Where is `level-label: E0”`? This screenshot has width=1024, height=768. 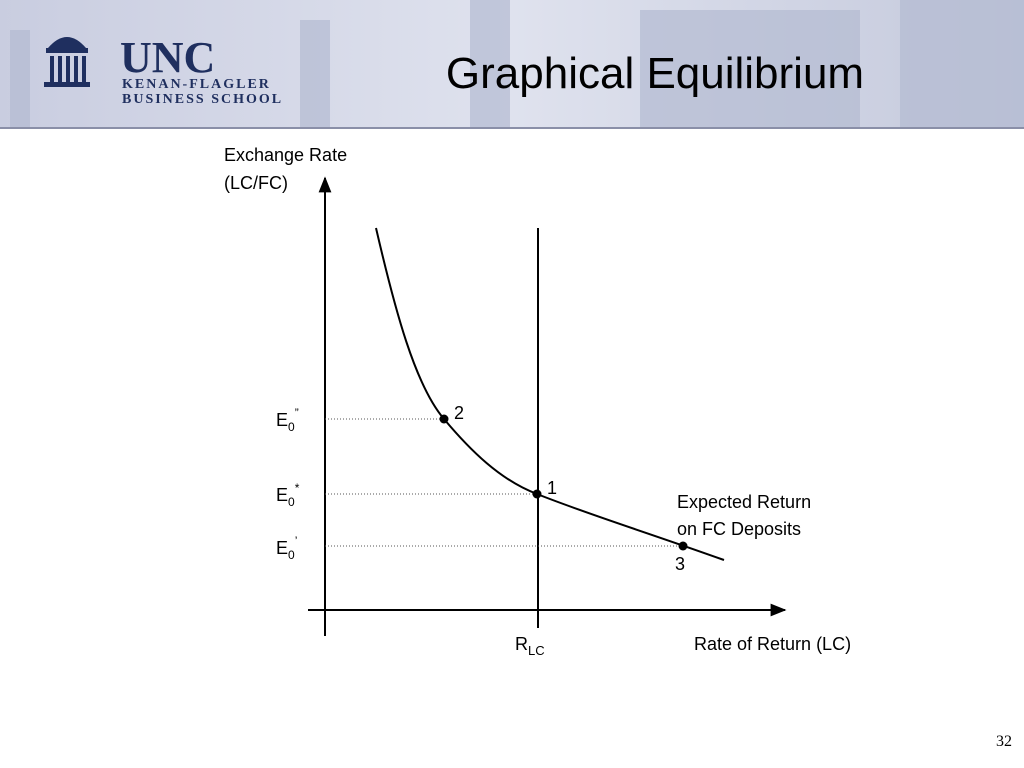
level-label: E0” is located at coordinates (287, 420).